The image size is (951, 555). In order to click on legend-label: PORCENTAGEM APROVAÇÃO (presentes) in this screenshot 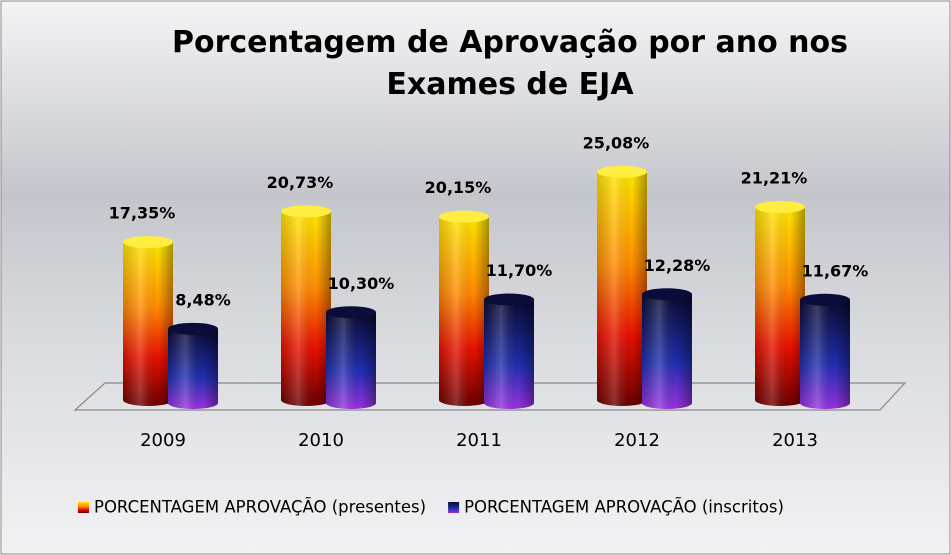, I will do `click(260, 507)`.